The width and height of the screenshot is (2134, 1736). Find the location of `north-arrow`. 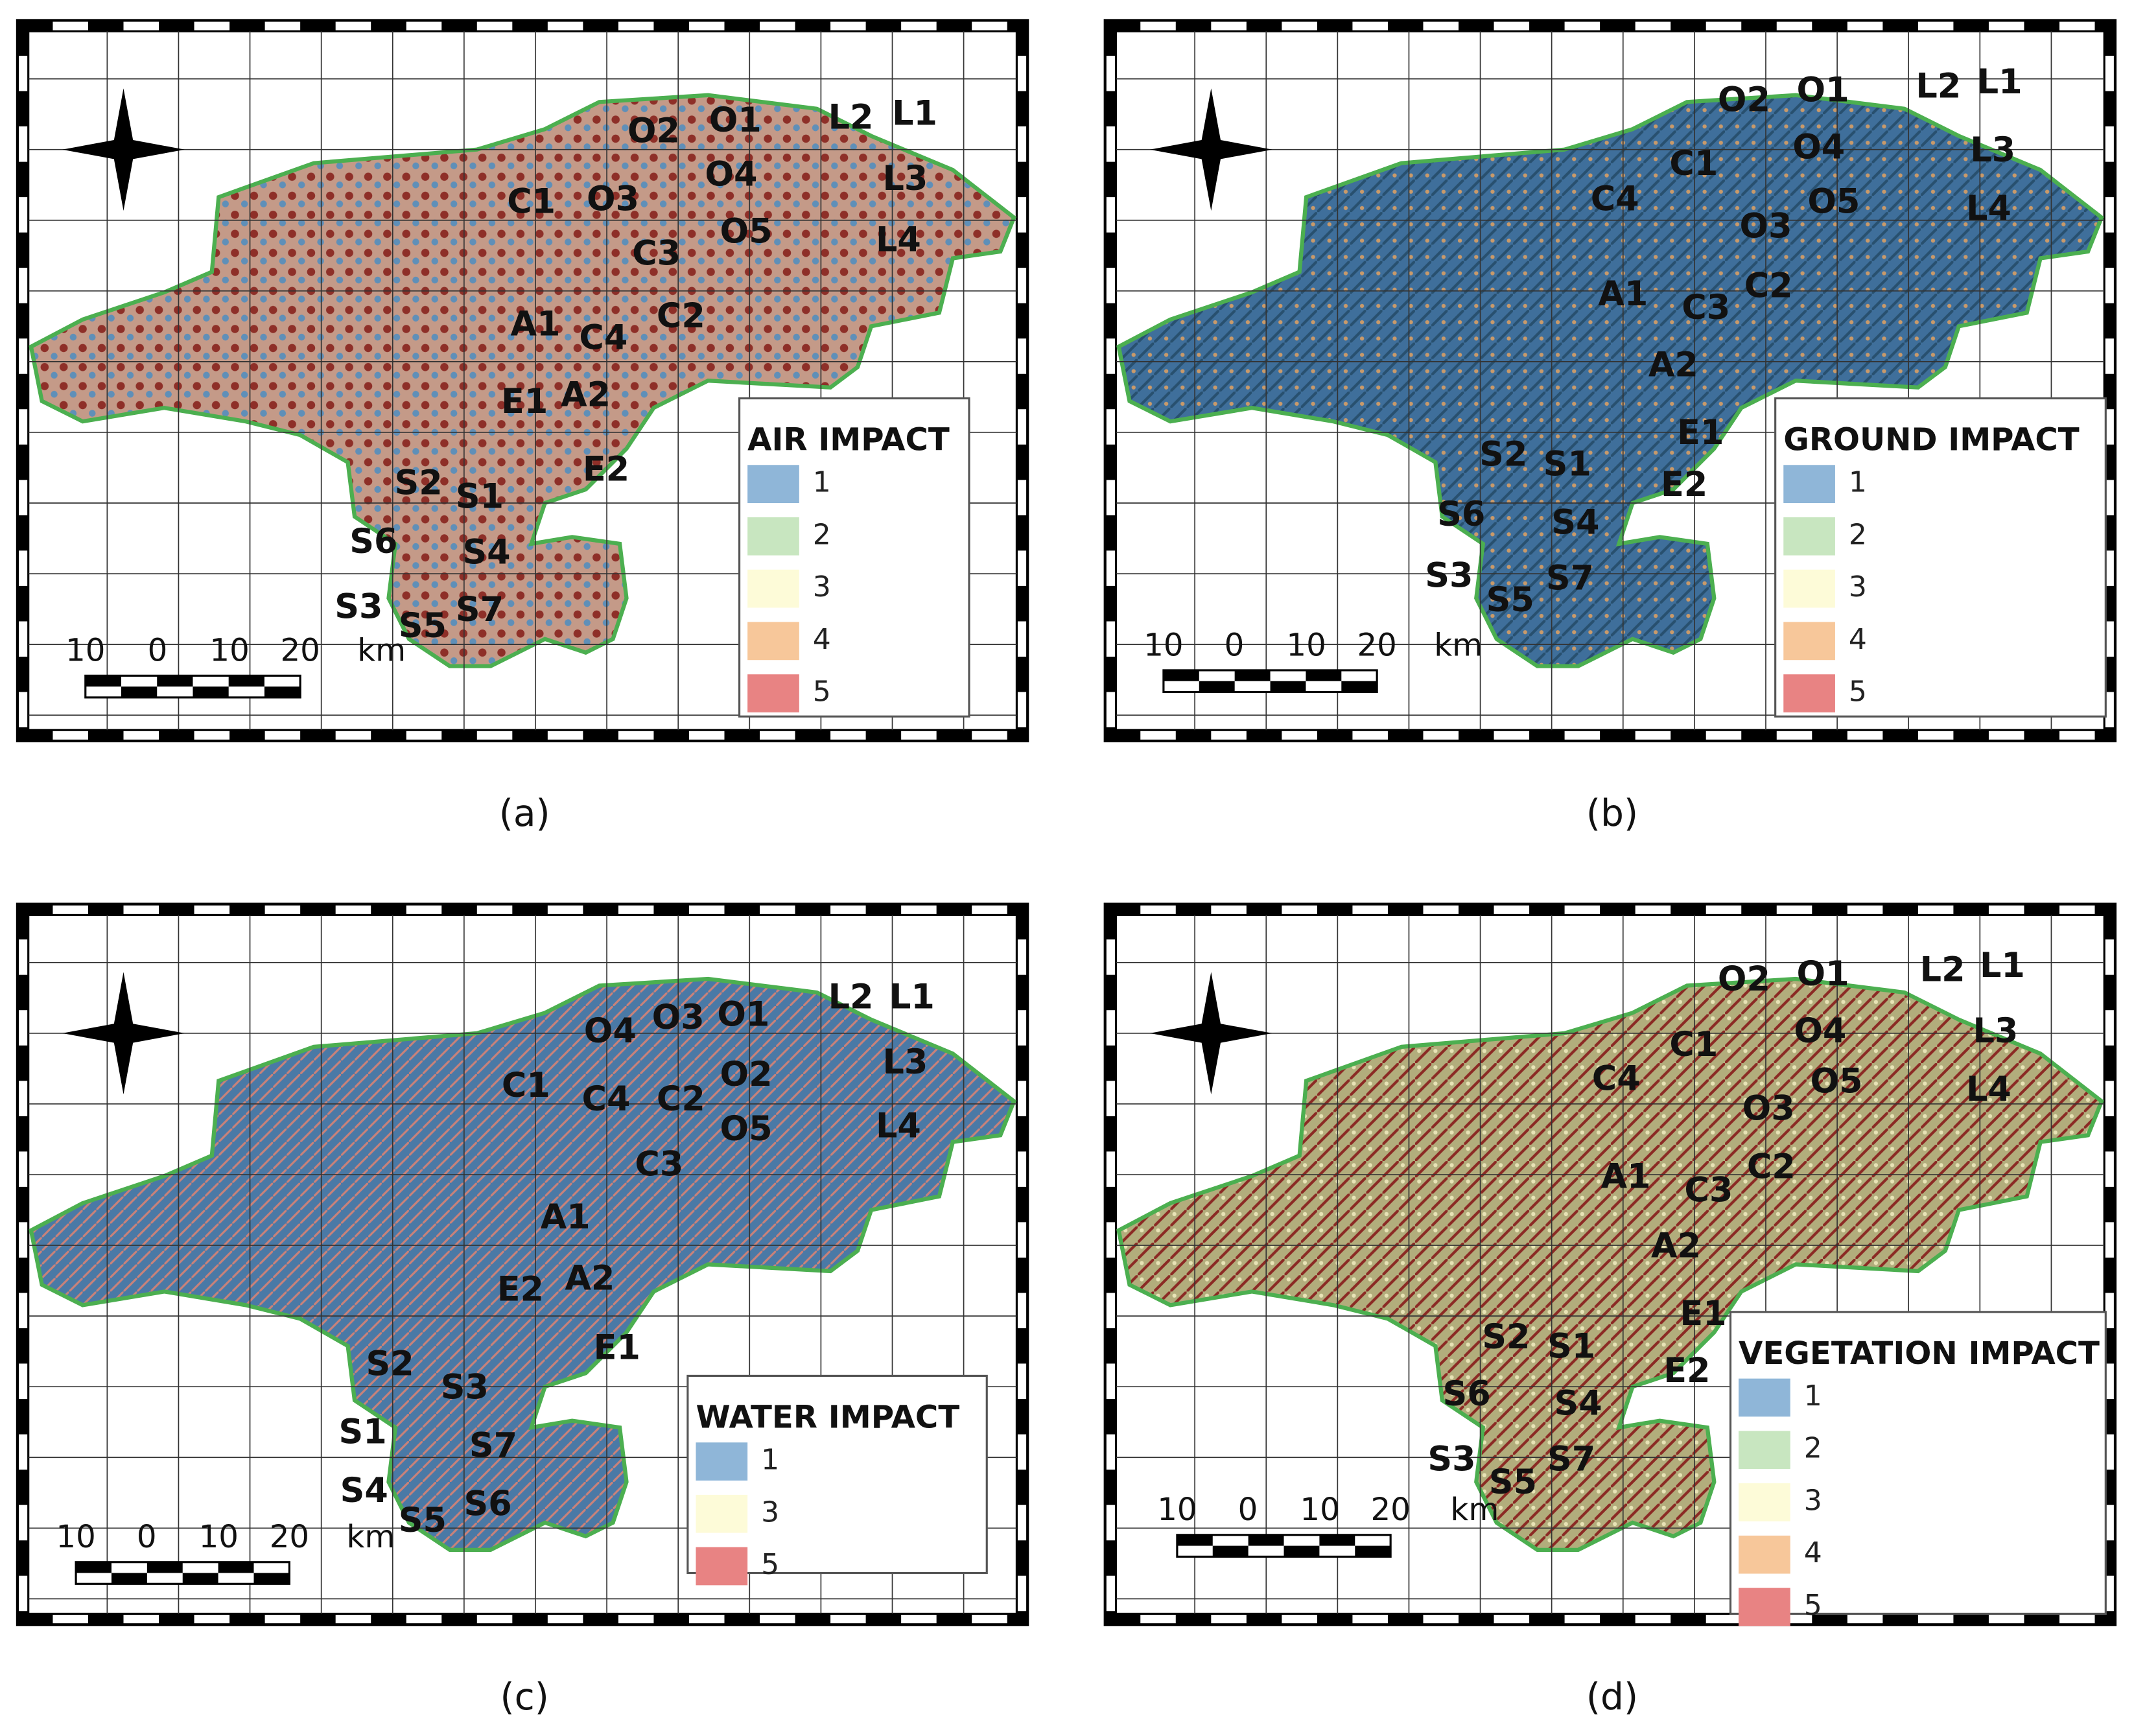

north-arrow is located at coordinates (123, 149).